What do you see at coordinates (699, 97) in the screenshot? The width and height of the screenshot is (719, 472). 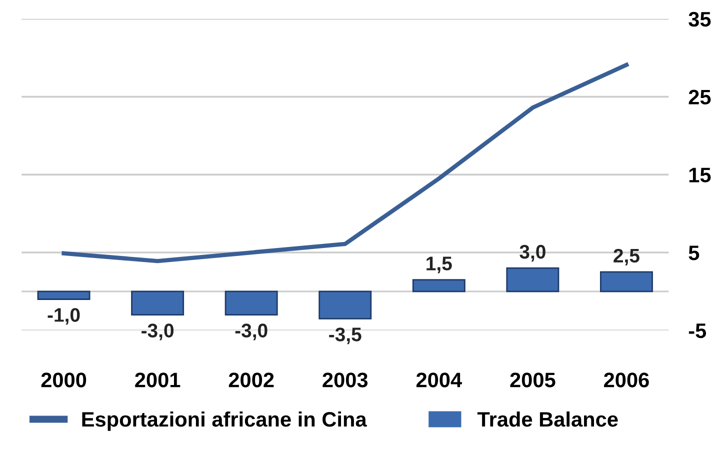 I see `y-tick-label: 25` at bounding box center [699, 97].